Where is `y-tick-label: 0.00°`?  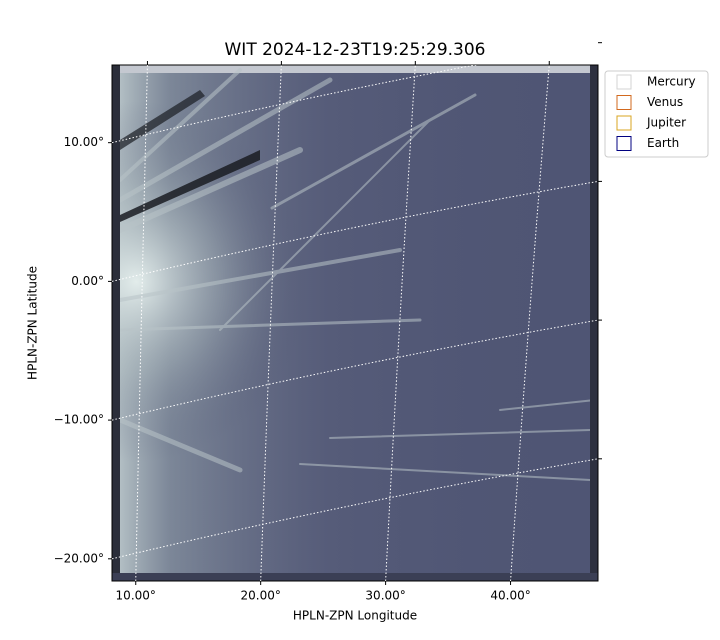
y-tick-label: 0.00° is located at coordinates (87, 281).